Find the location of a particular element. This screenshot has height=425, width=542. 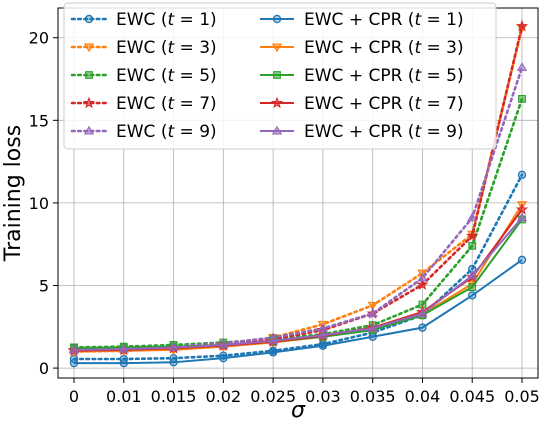

legend-label: EWC (t = 3) is located at coordinates (166, 48).